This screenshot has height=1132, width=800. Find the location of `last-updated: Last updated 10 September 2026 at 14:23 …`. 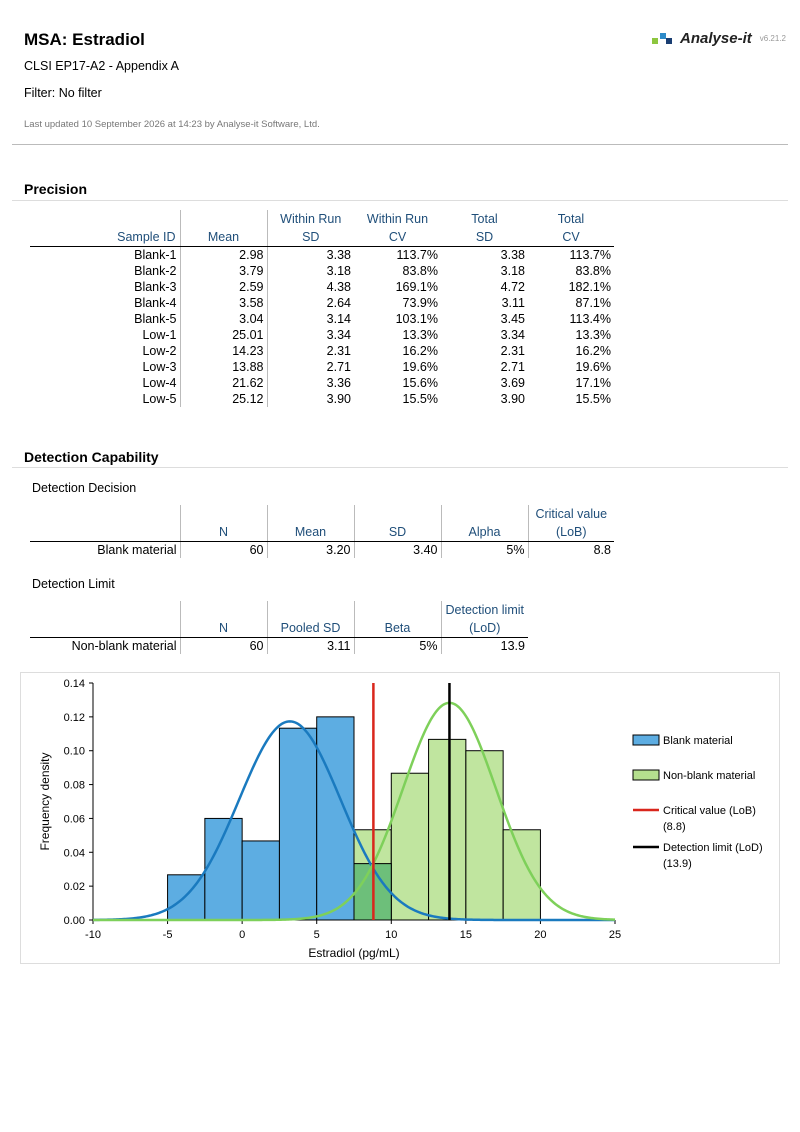

last-updated: Last updated 10 September 2026 at 14:23 … is located at coordinates (172, 124).